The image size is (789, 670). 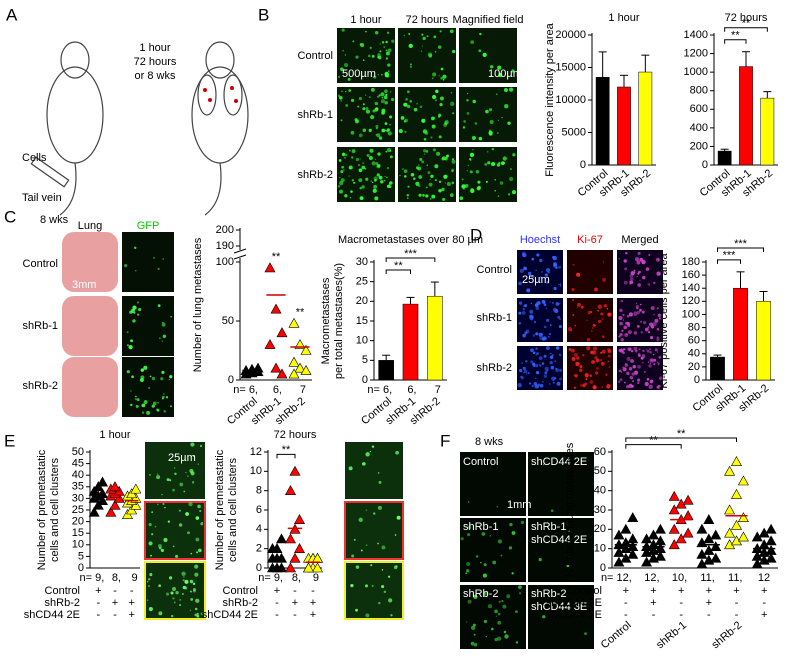 What do you see at coordinates (694, 341) in the screenshot?
I see `y-tick-label: 60` at bounding box center [694, 341].